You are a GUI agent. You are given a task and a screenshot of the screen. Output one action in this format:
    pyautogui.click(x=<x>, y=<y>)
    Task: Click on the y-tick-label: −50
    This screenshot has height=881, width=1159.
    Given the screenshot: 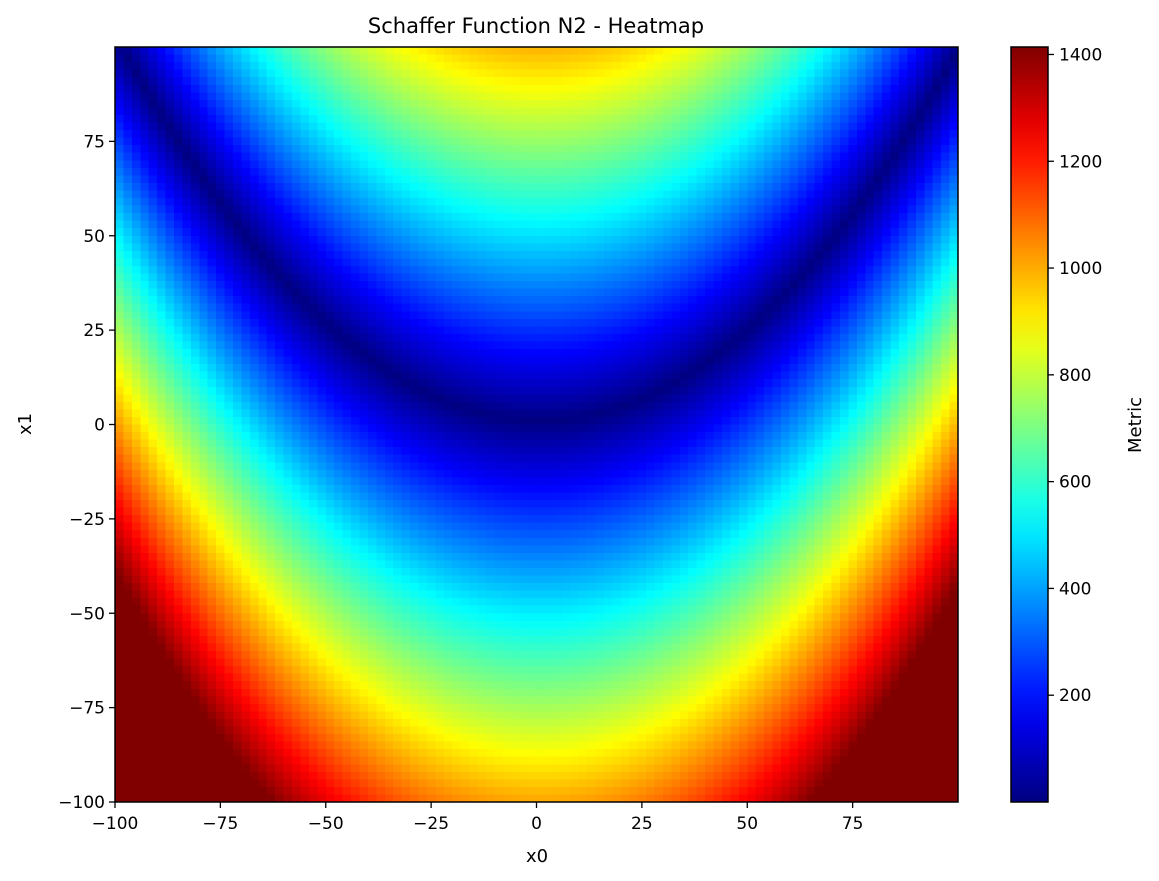 What is the action you would take?
    pyautogui.click(x=87, y=614)
    